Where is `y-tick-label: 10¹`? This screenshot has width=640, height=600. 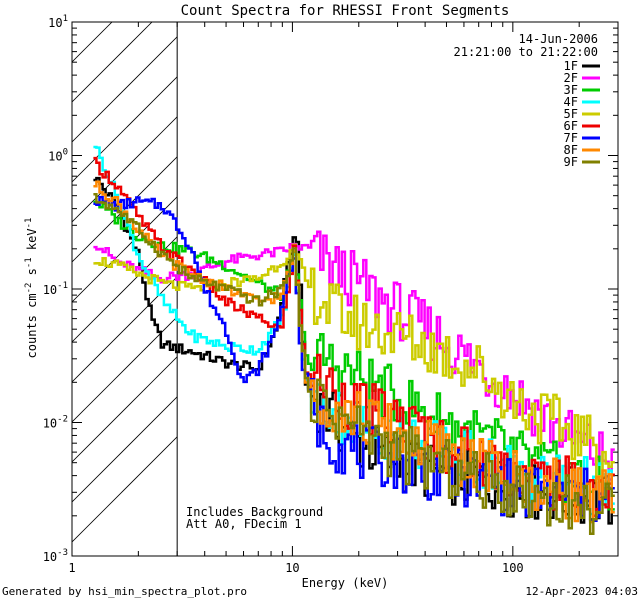 y-tick-label: 10¹ is located at coordinates (58, 22).